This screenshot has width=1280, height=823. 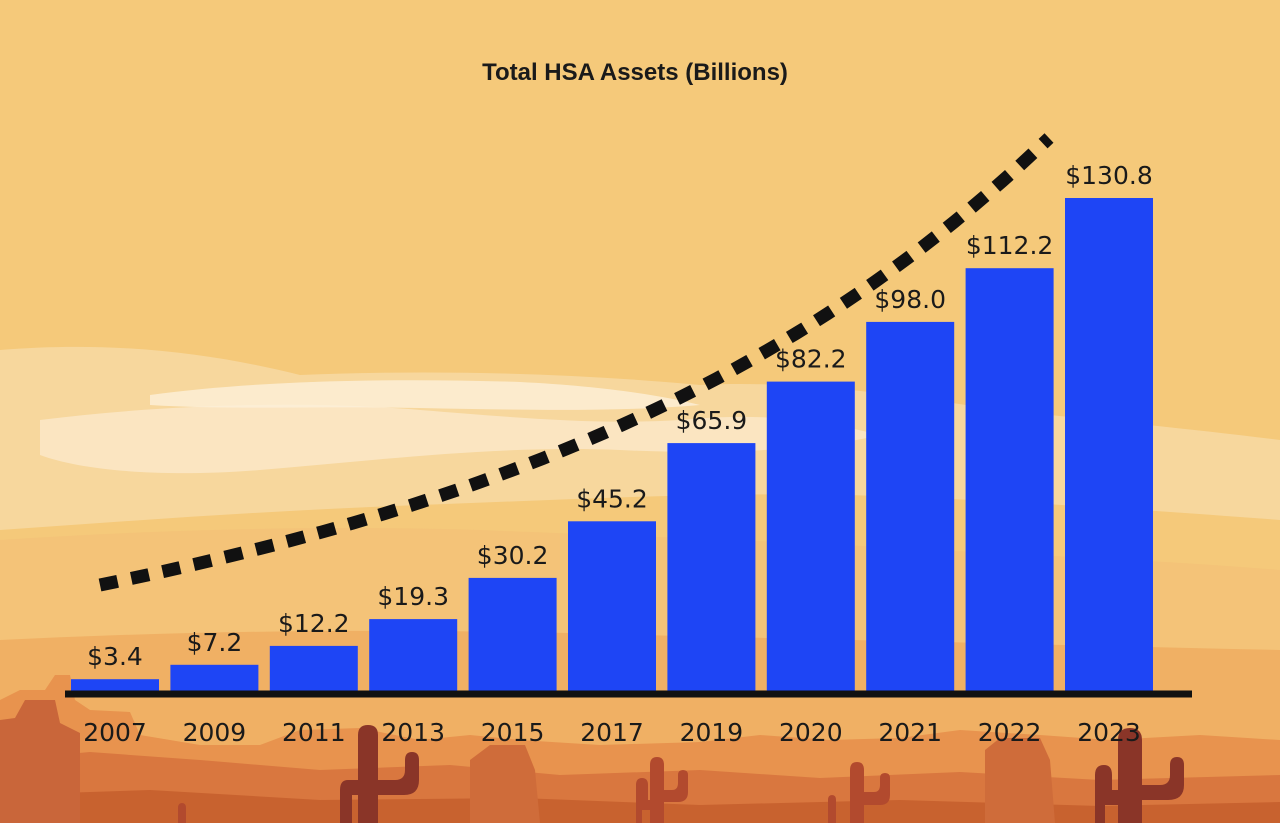 I want to click on value-label-2019: $65.9, so click(x=712, y=420).